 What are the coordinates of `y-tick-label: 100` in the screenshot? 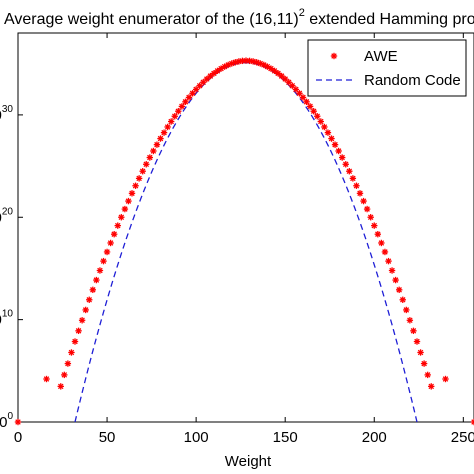 It's located at (6, 421).